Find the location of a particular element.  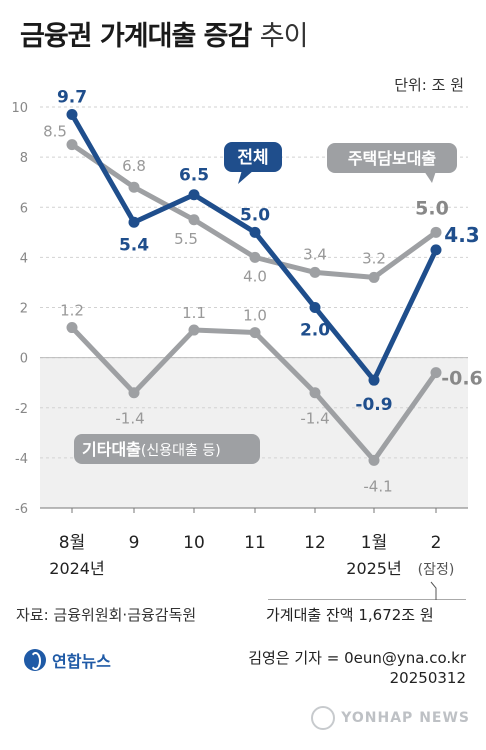

mortgage-data-label: 5.5 is located at coordinates (186, 239).